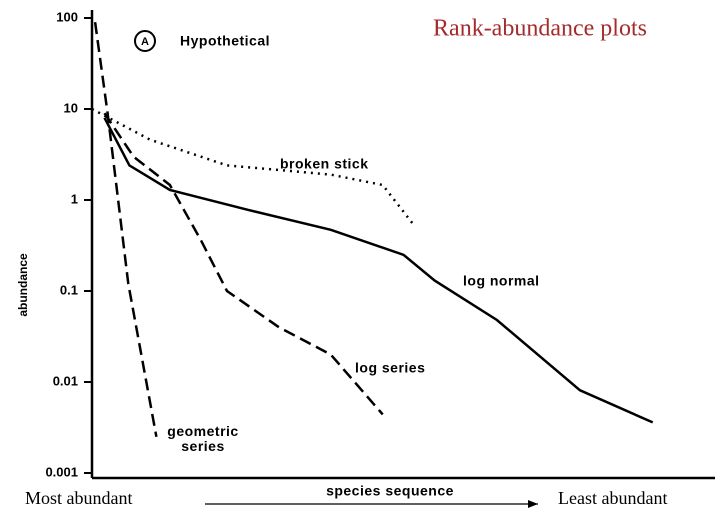 This screenshot has height=512, width=728. Describe the element at coordinates (540, 29) in the screenshot. I see `chart-title: Rank-abundance plots` at that location.